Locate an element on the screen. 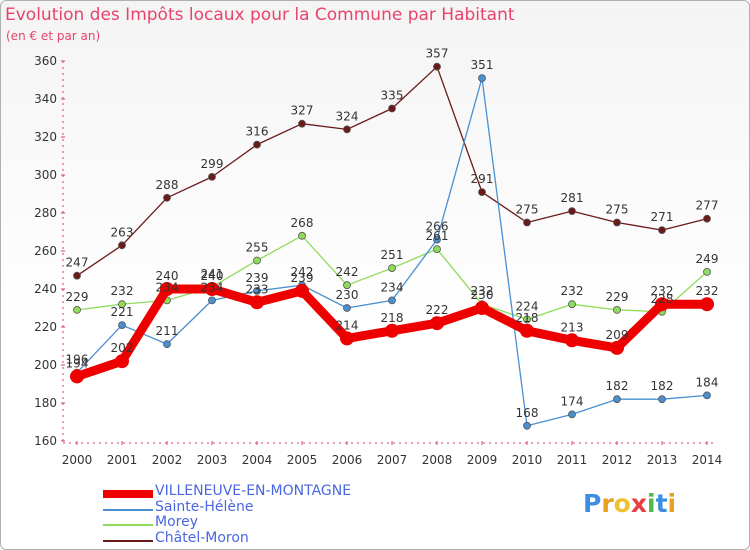 This screenshot has width=750, height=550. legend-label: VILLENEUVE-EN-MONTAGNE is located at coordinates (253, 491).